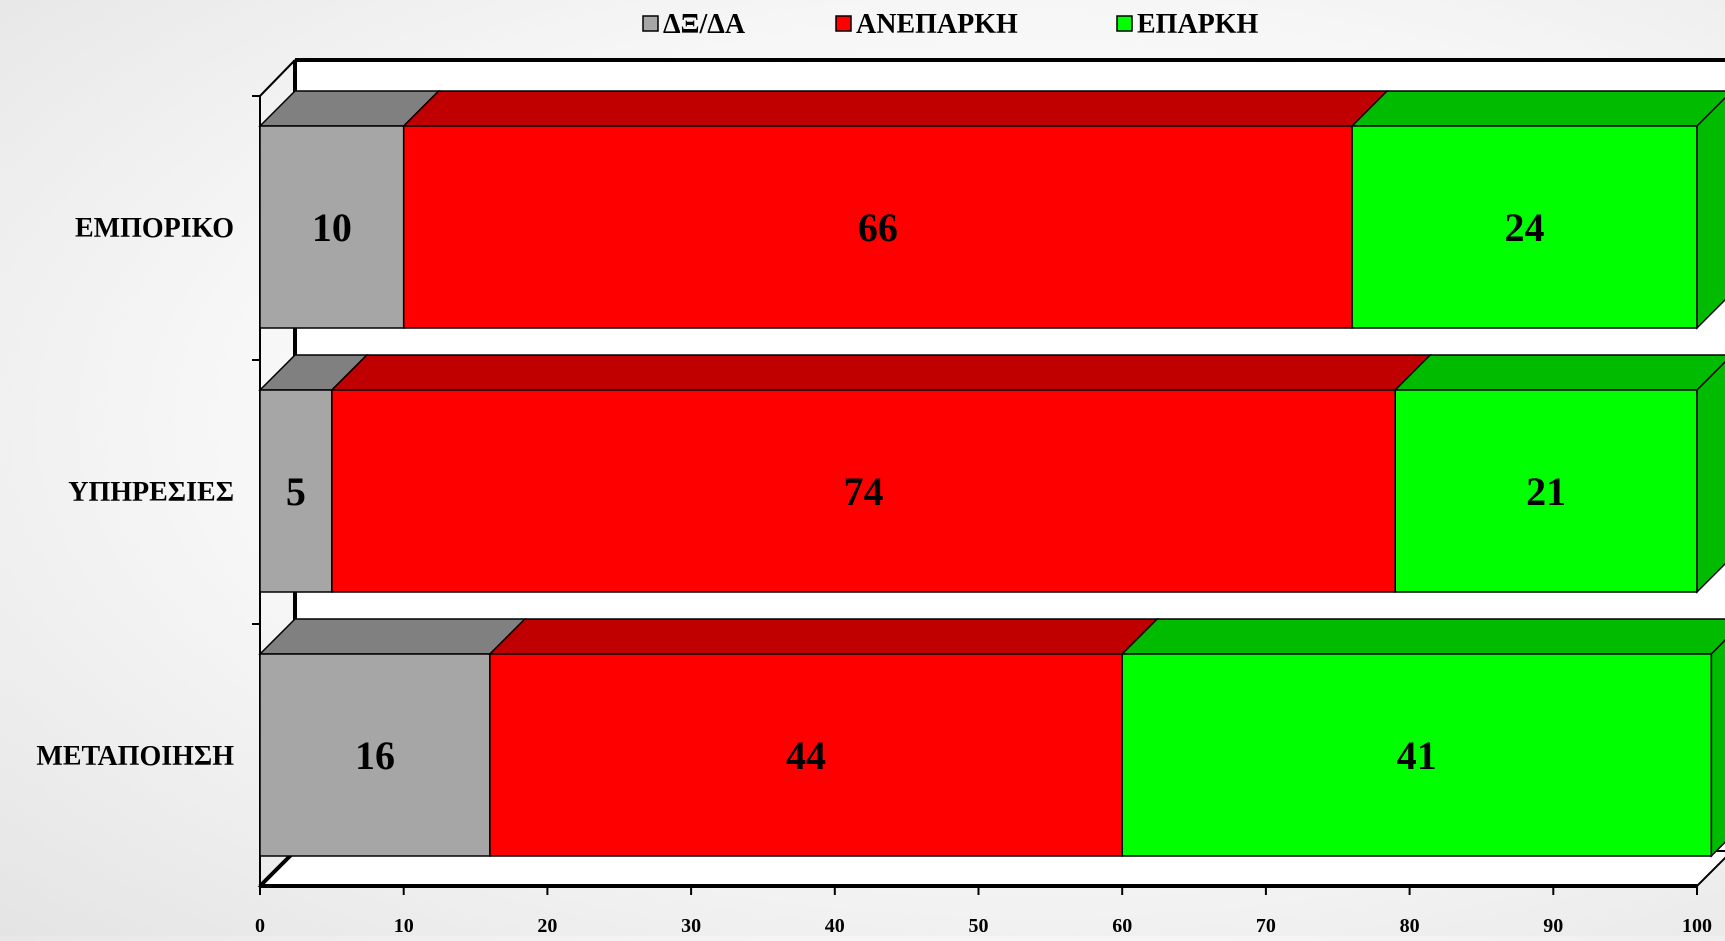 This screenshot has width=1725, height=941. I want to click on data-label: 44, so click(806, 755).